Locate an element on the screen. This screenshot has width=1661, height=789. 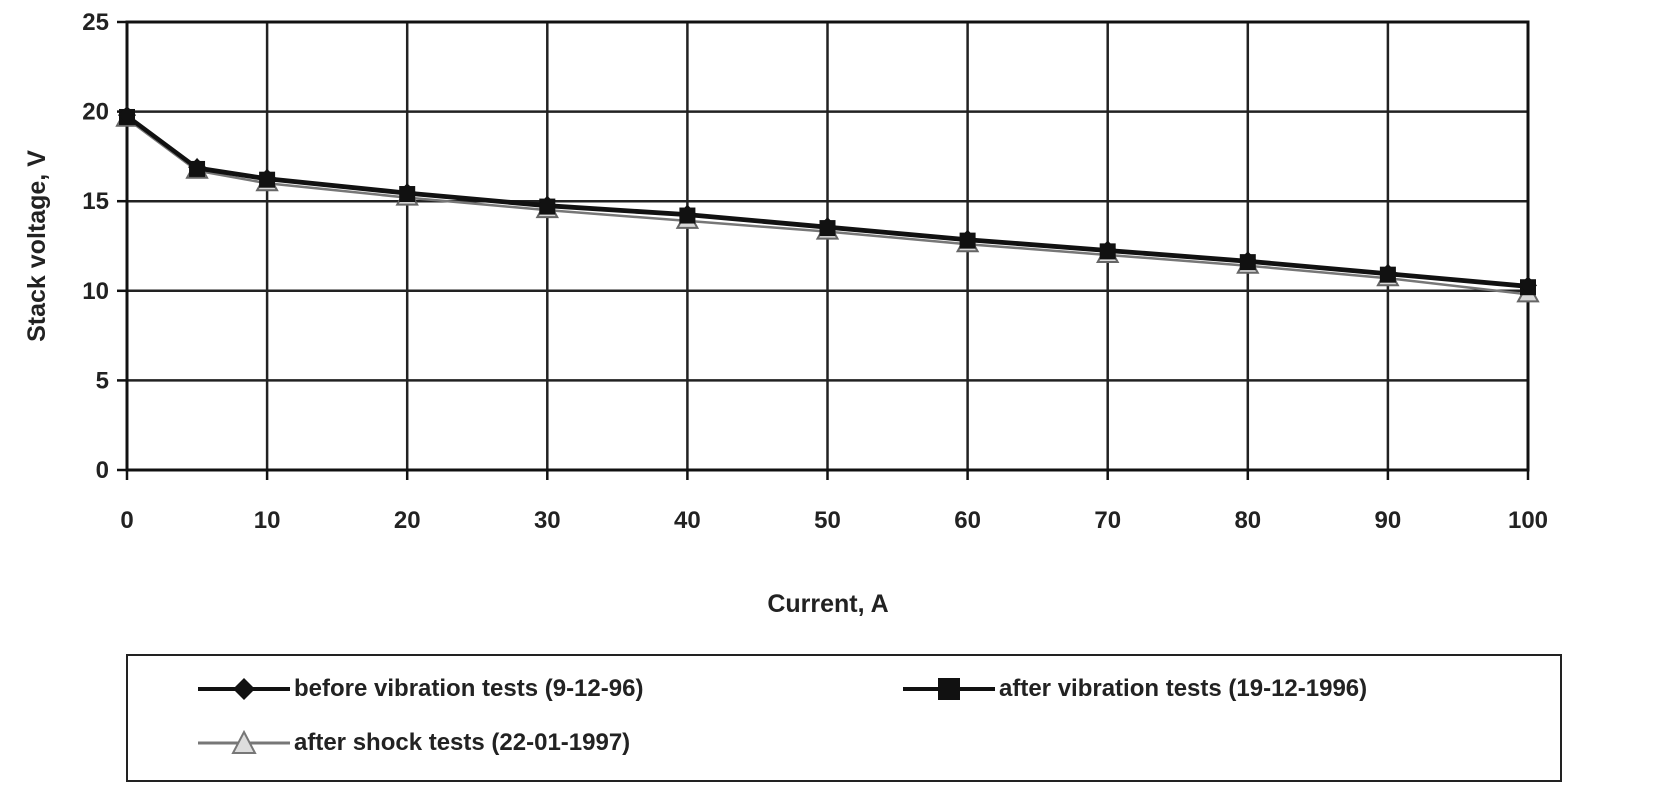
x-tick-label: 20 is located at coordinates (407, 520).